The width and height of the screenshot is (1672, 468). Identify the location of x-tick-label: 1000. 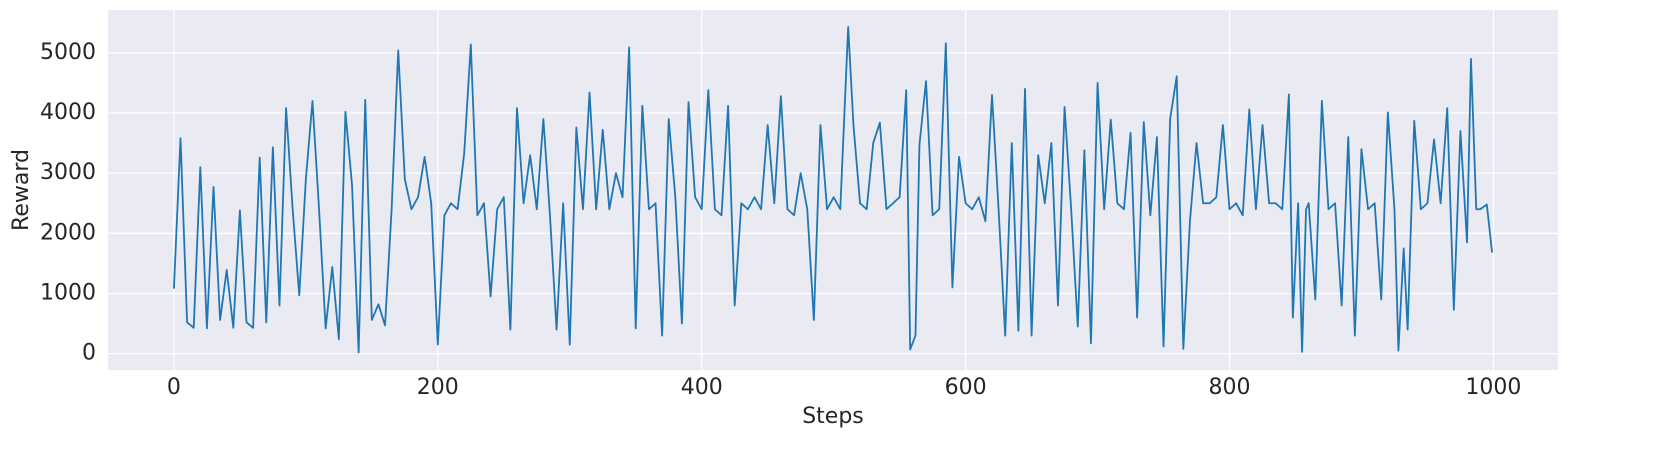
(1493, 387).